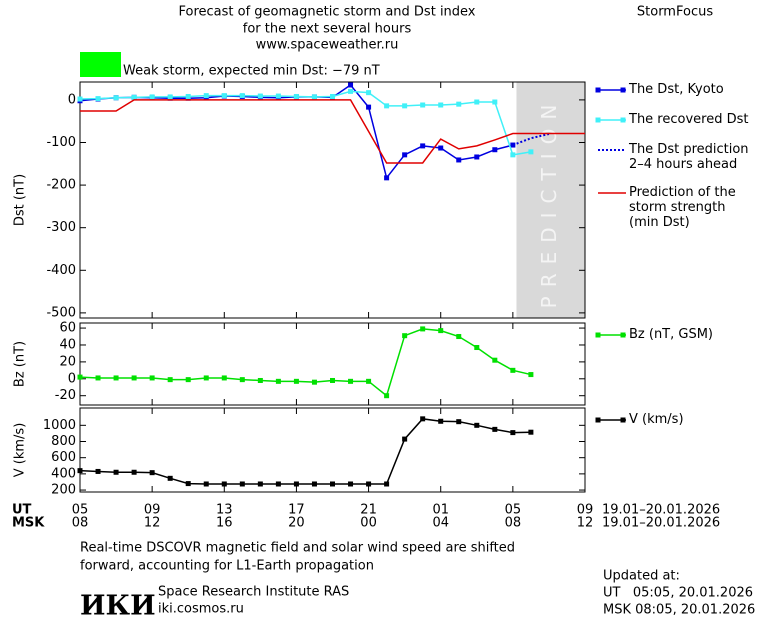  Describe the element at coordinates (61, 227) in the screenshot. I see `y-tick-label: -300` at that location.